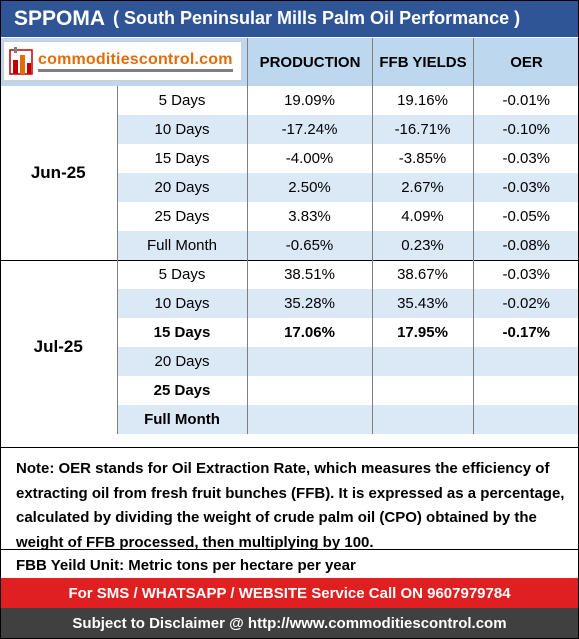 The height and width of the screenshot is (639, 579). What do you see at coordinates (309, 129) in the screenshot?
I see `production-cell: -17.24%` at bounding box center [309, 129].